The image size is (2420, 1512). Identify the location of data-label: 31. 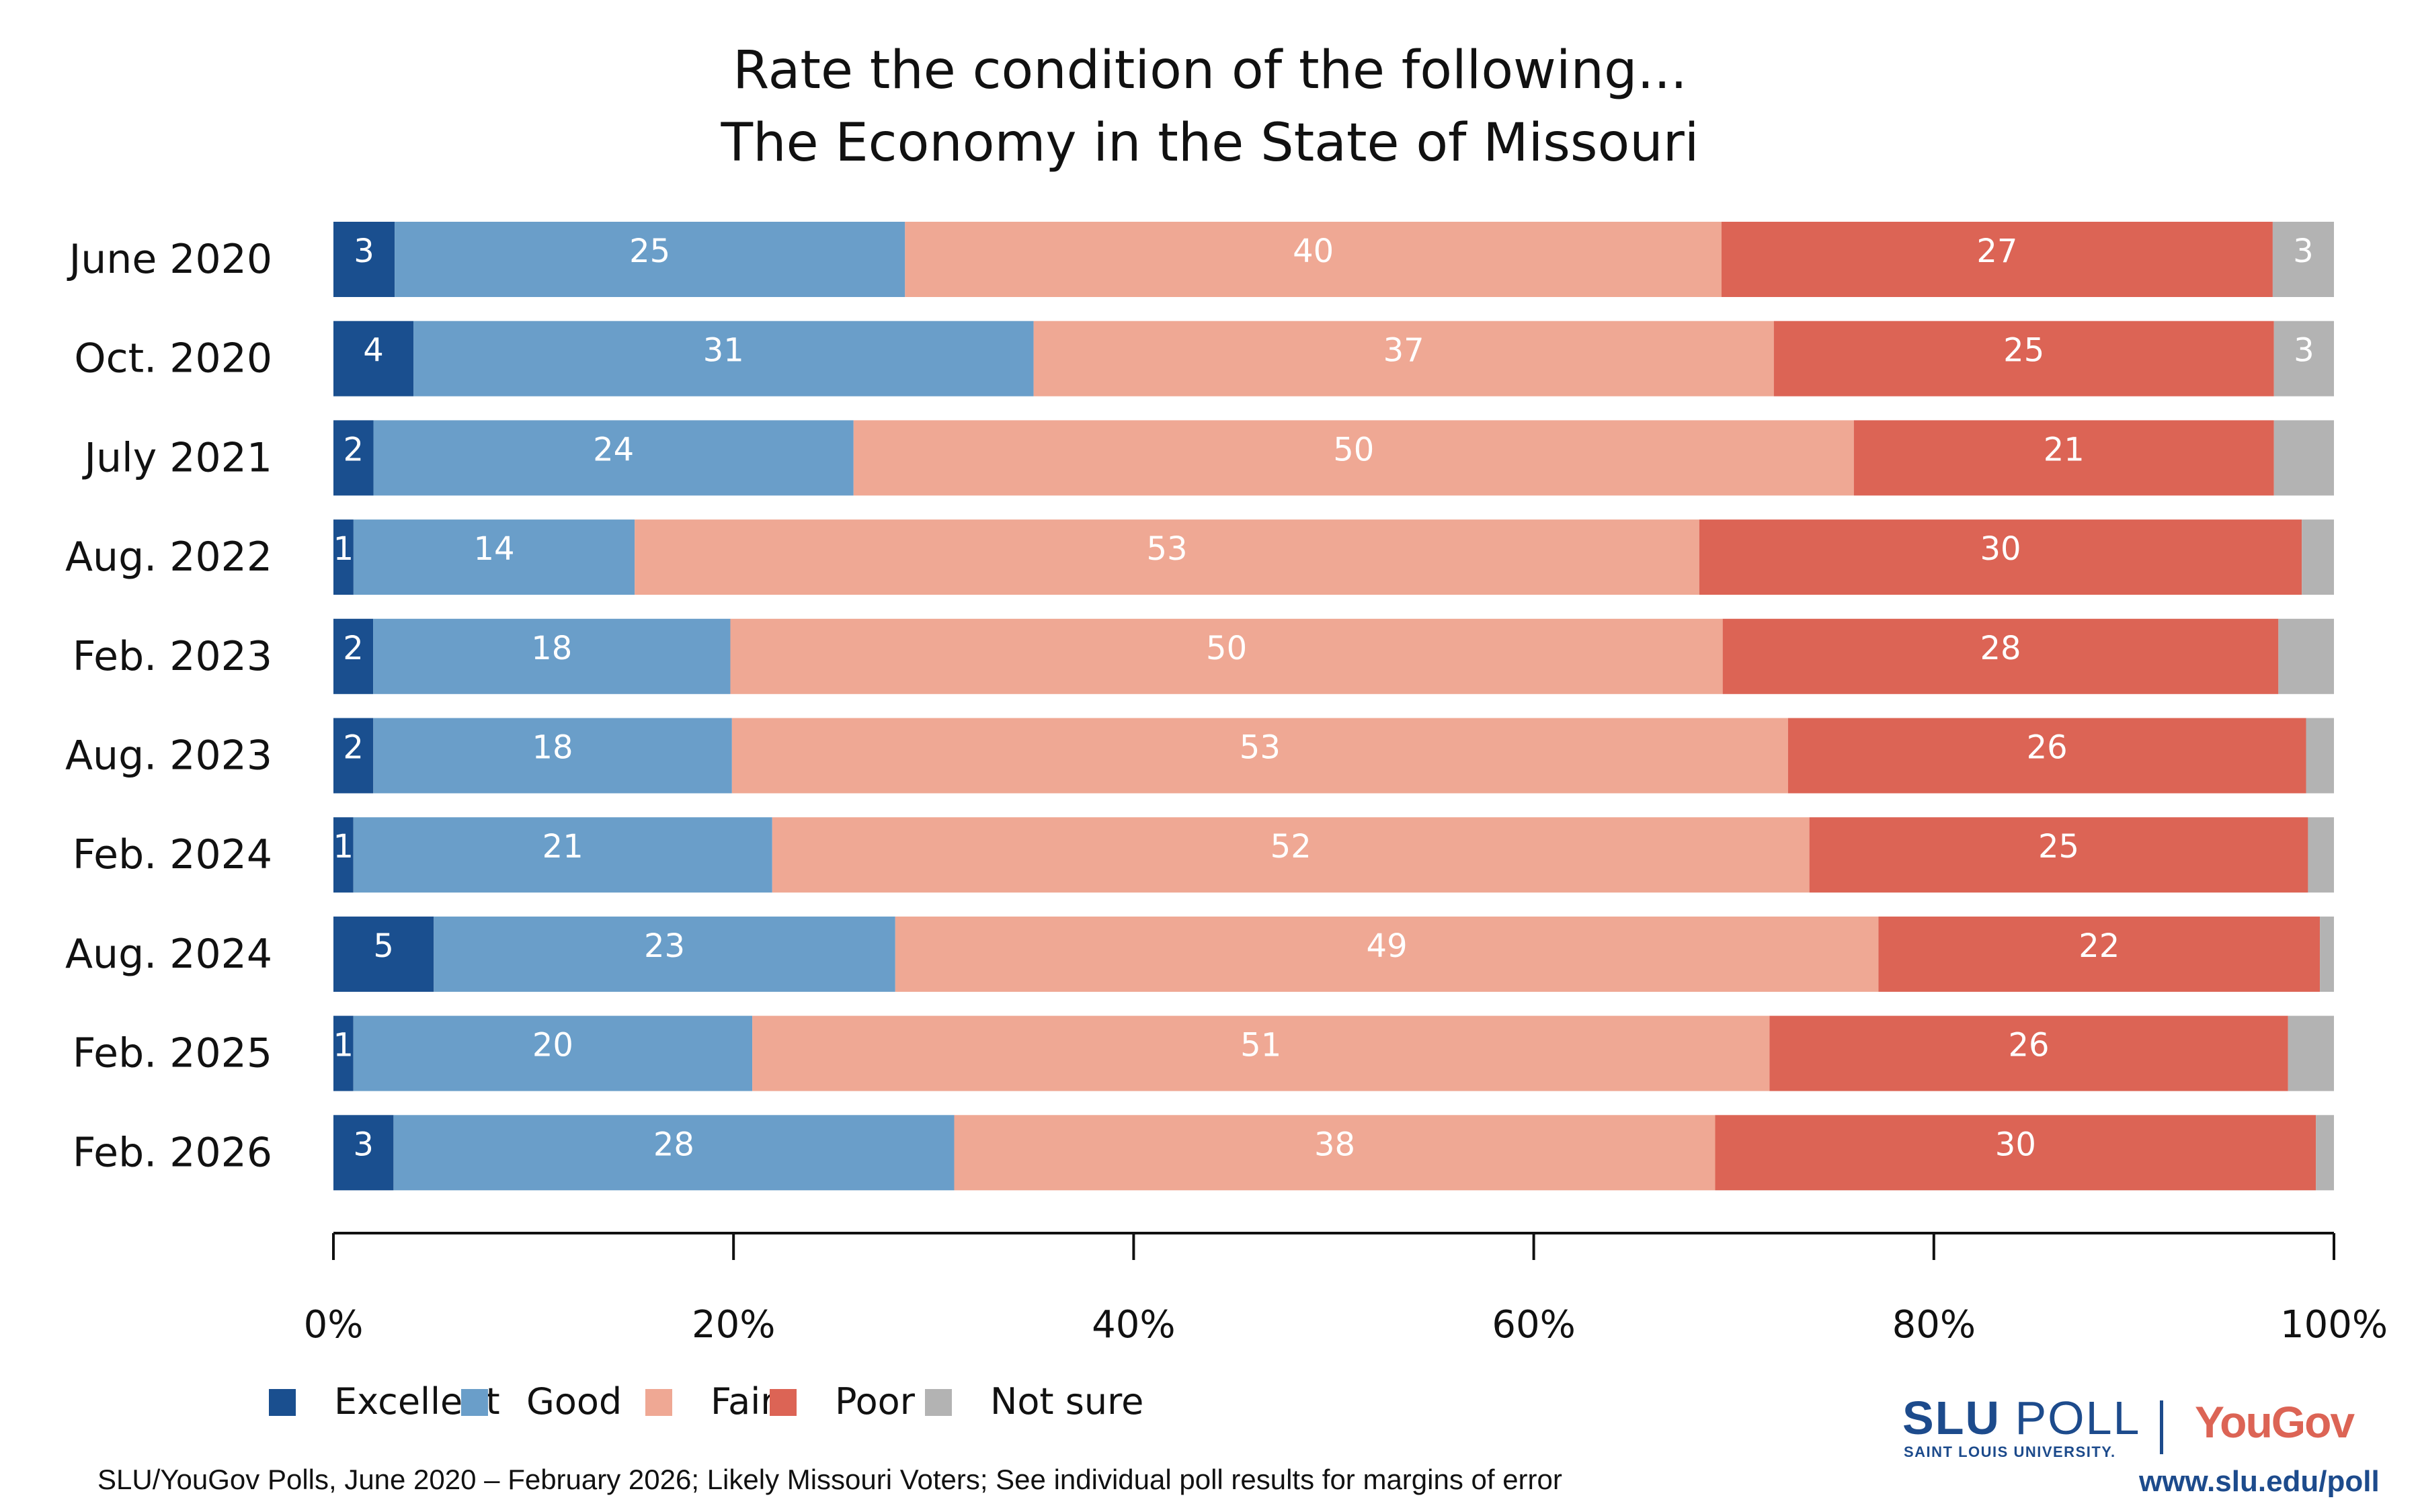
(723, 351).